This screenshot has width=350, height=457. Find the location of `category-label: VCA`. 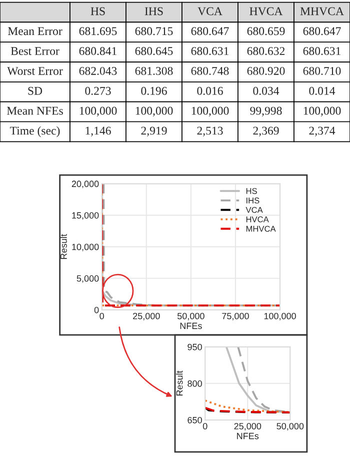

category-label: VCA is located at coordinates (210, 11).